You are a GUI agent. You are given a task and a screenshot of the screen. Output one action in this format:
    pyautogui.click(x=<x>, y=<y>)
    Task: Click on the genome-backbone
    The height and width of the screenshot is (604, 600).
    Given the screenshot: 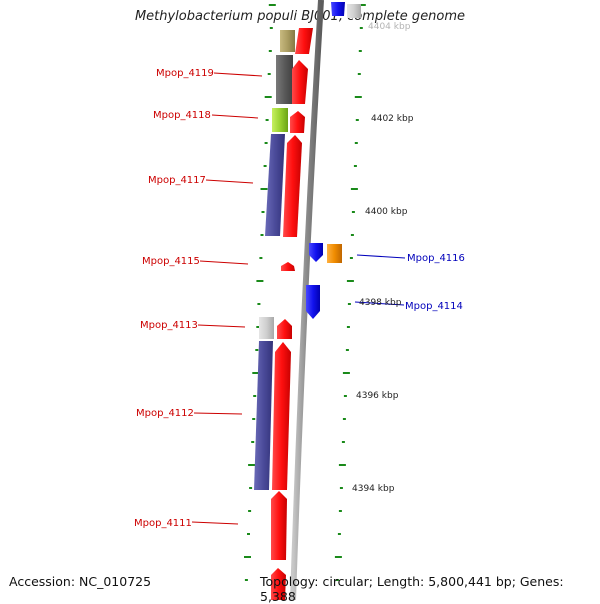 What is the action you would take?
    pyautogui.click(x=307, y=300)
    